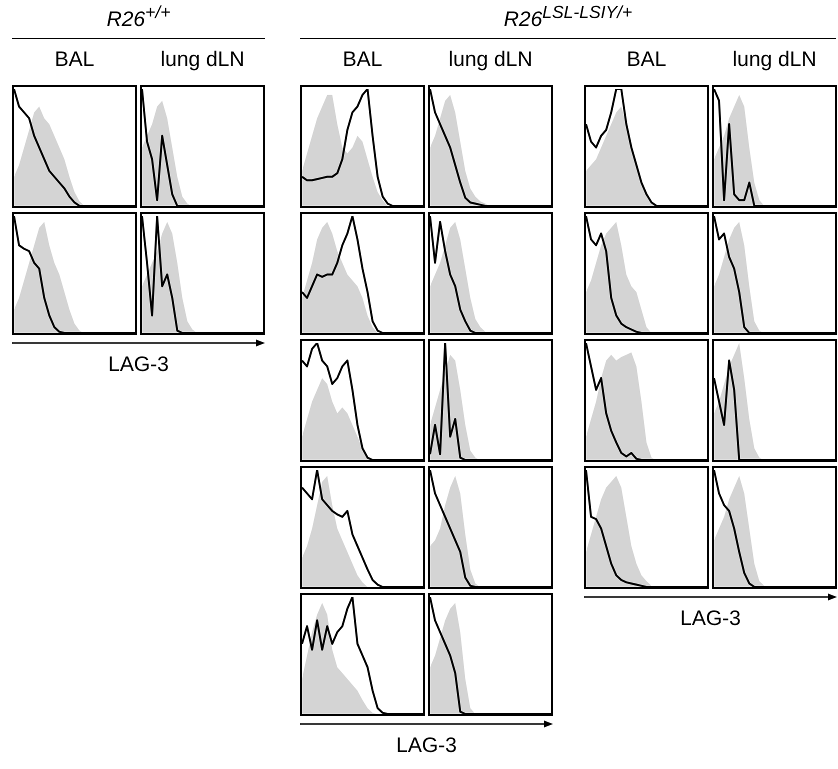 The image size is (838, 769). What do you see at coordinates (568, 16) in the screenshot?
I see `text: R26$^{LSL-LSIY/+}$` at bounding box center [568, 16].